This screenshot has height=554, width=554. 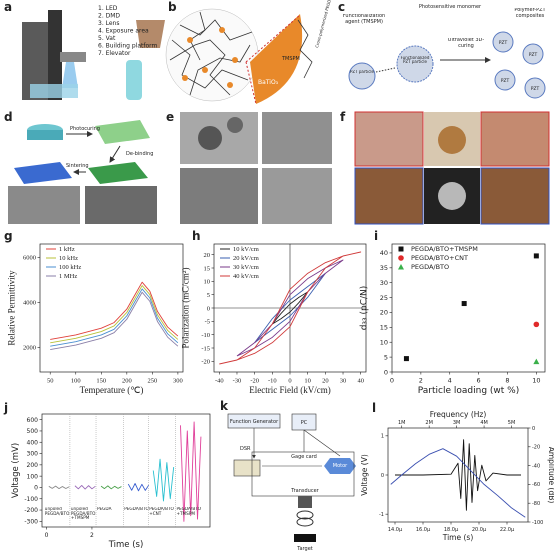 What do you see at coordinates (109, 23) in the screenshot?
I see `list-item: 3. Lens` at bounding box center [109, 23].